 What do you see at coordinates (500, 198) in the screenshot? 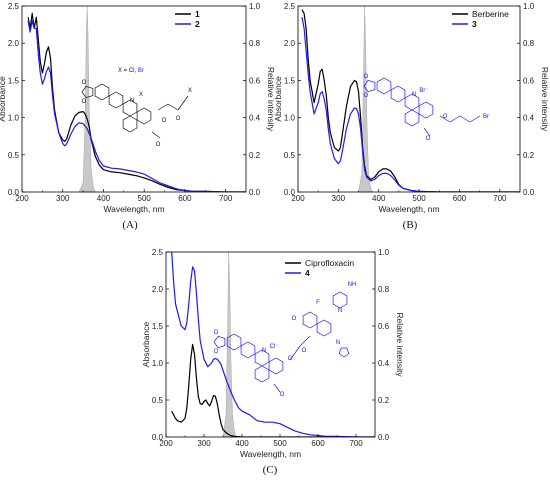
I see `x-tick-label: 700` at bounding box center [500, 198].